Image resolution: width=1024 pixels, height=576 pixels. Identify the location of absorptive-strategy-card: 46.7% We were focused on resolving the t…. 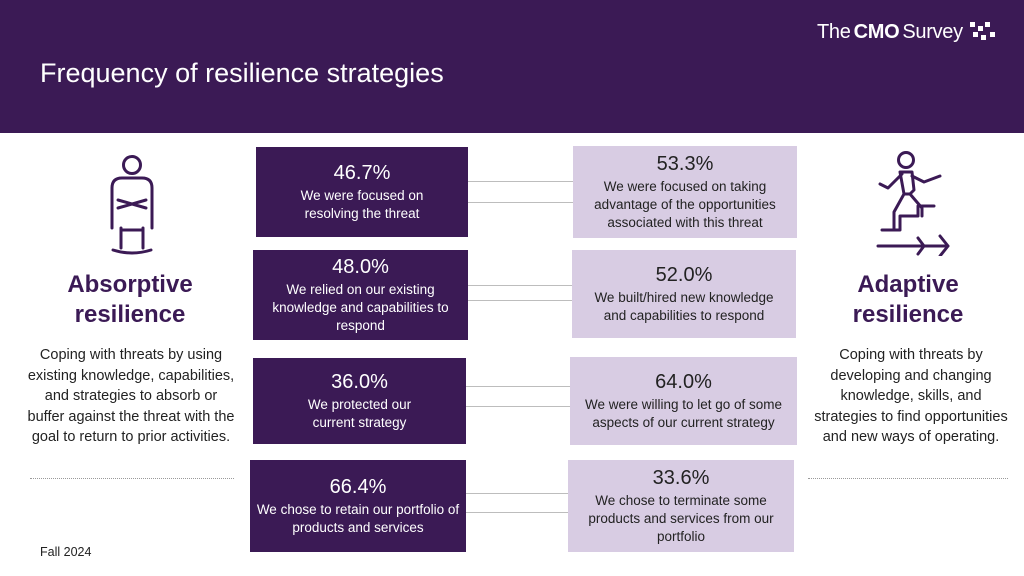
(362, 192).